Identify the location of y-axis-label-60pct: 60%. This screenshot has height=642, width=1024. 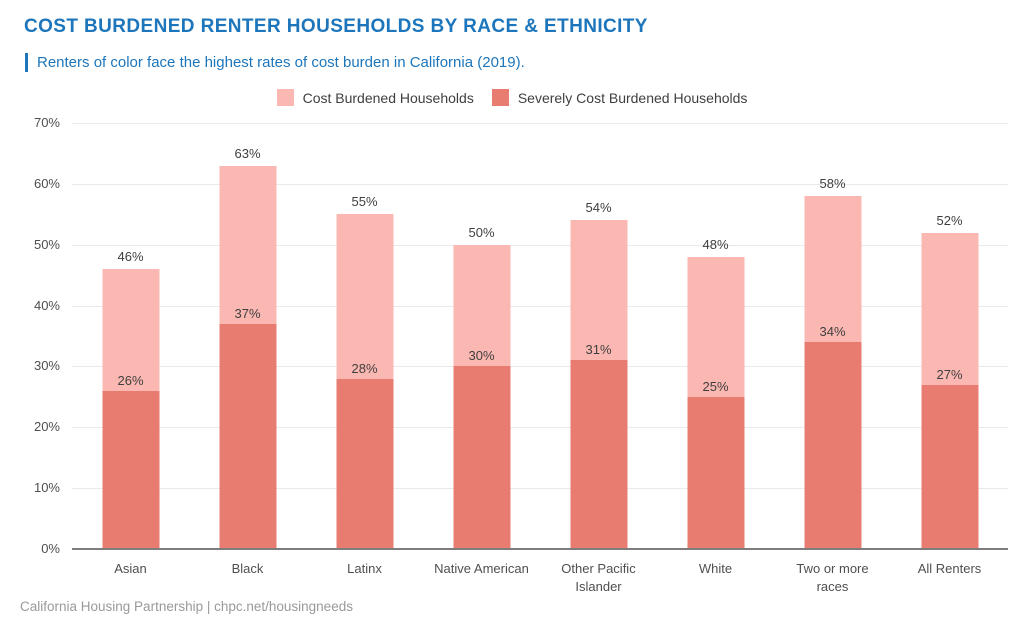
(46, 183).